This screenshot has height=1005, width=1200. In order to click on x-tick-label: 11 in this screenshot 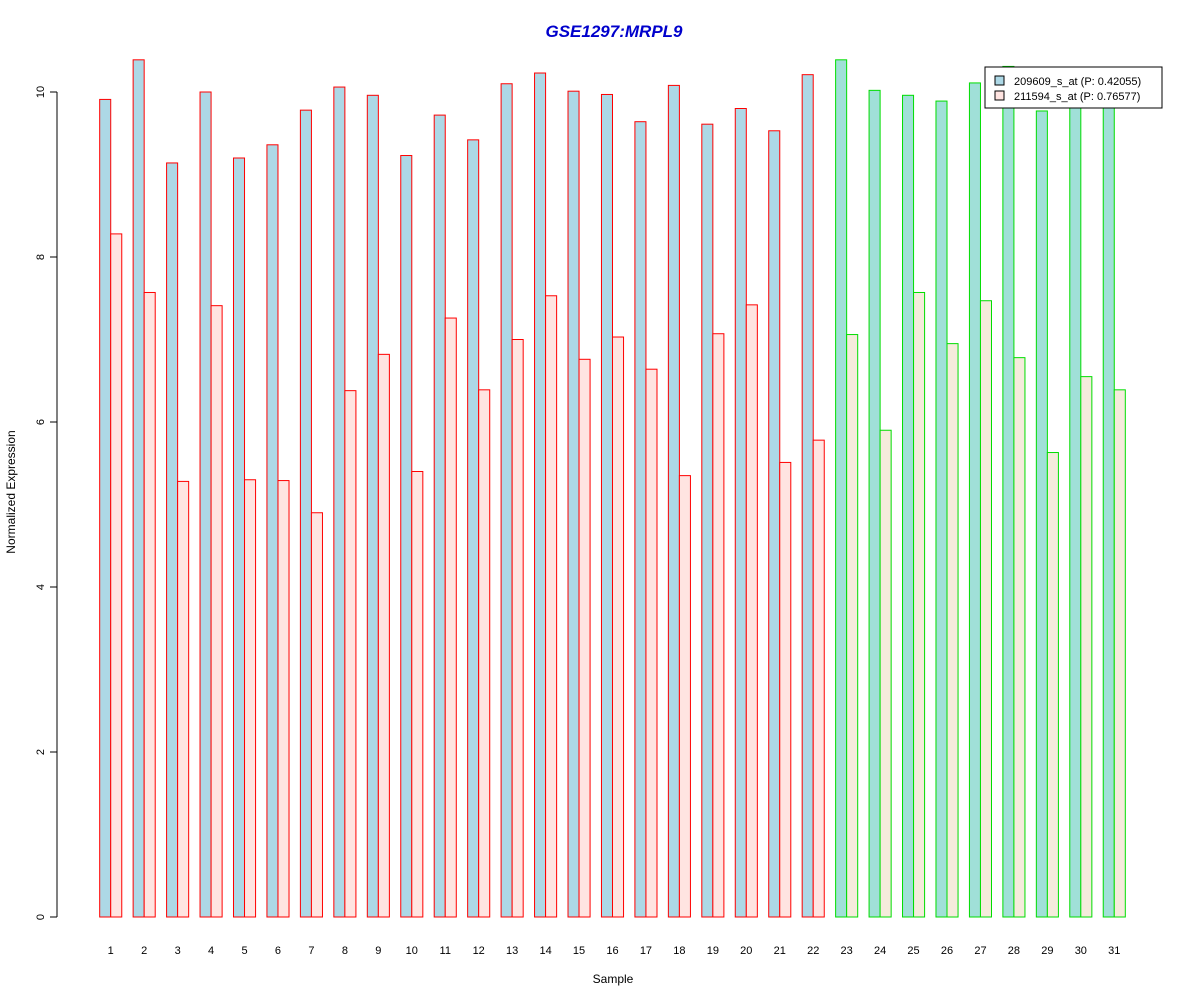, I will do `click(445, 951)`.